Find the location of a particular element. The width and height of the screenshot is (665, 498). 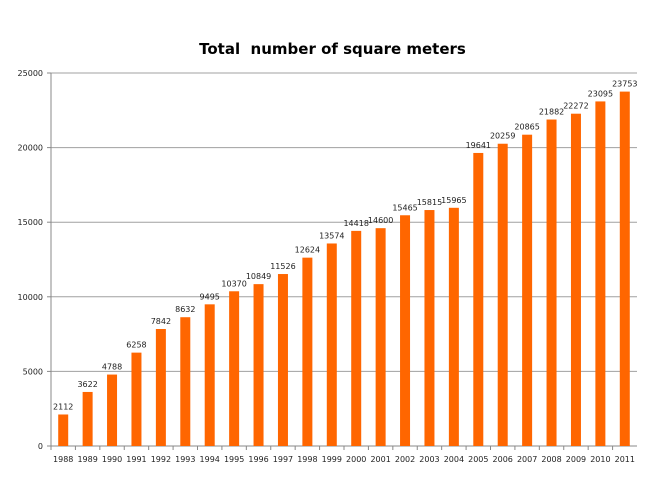

bar-1988 is located at coordinates (63, 430).